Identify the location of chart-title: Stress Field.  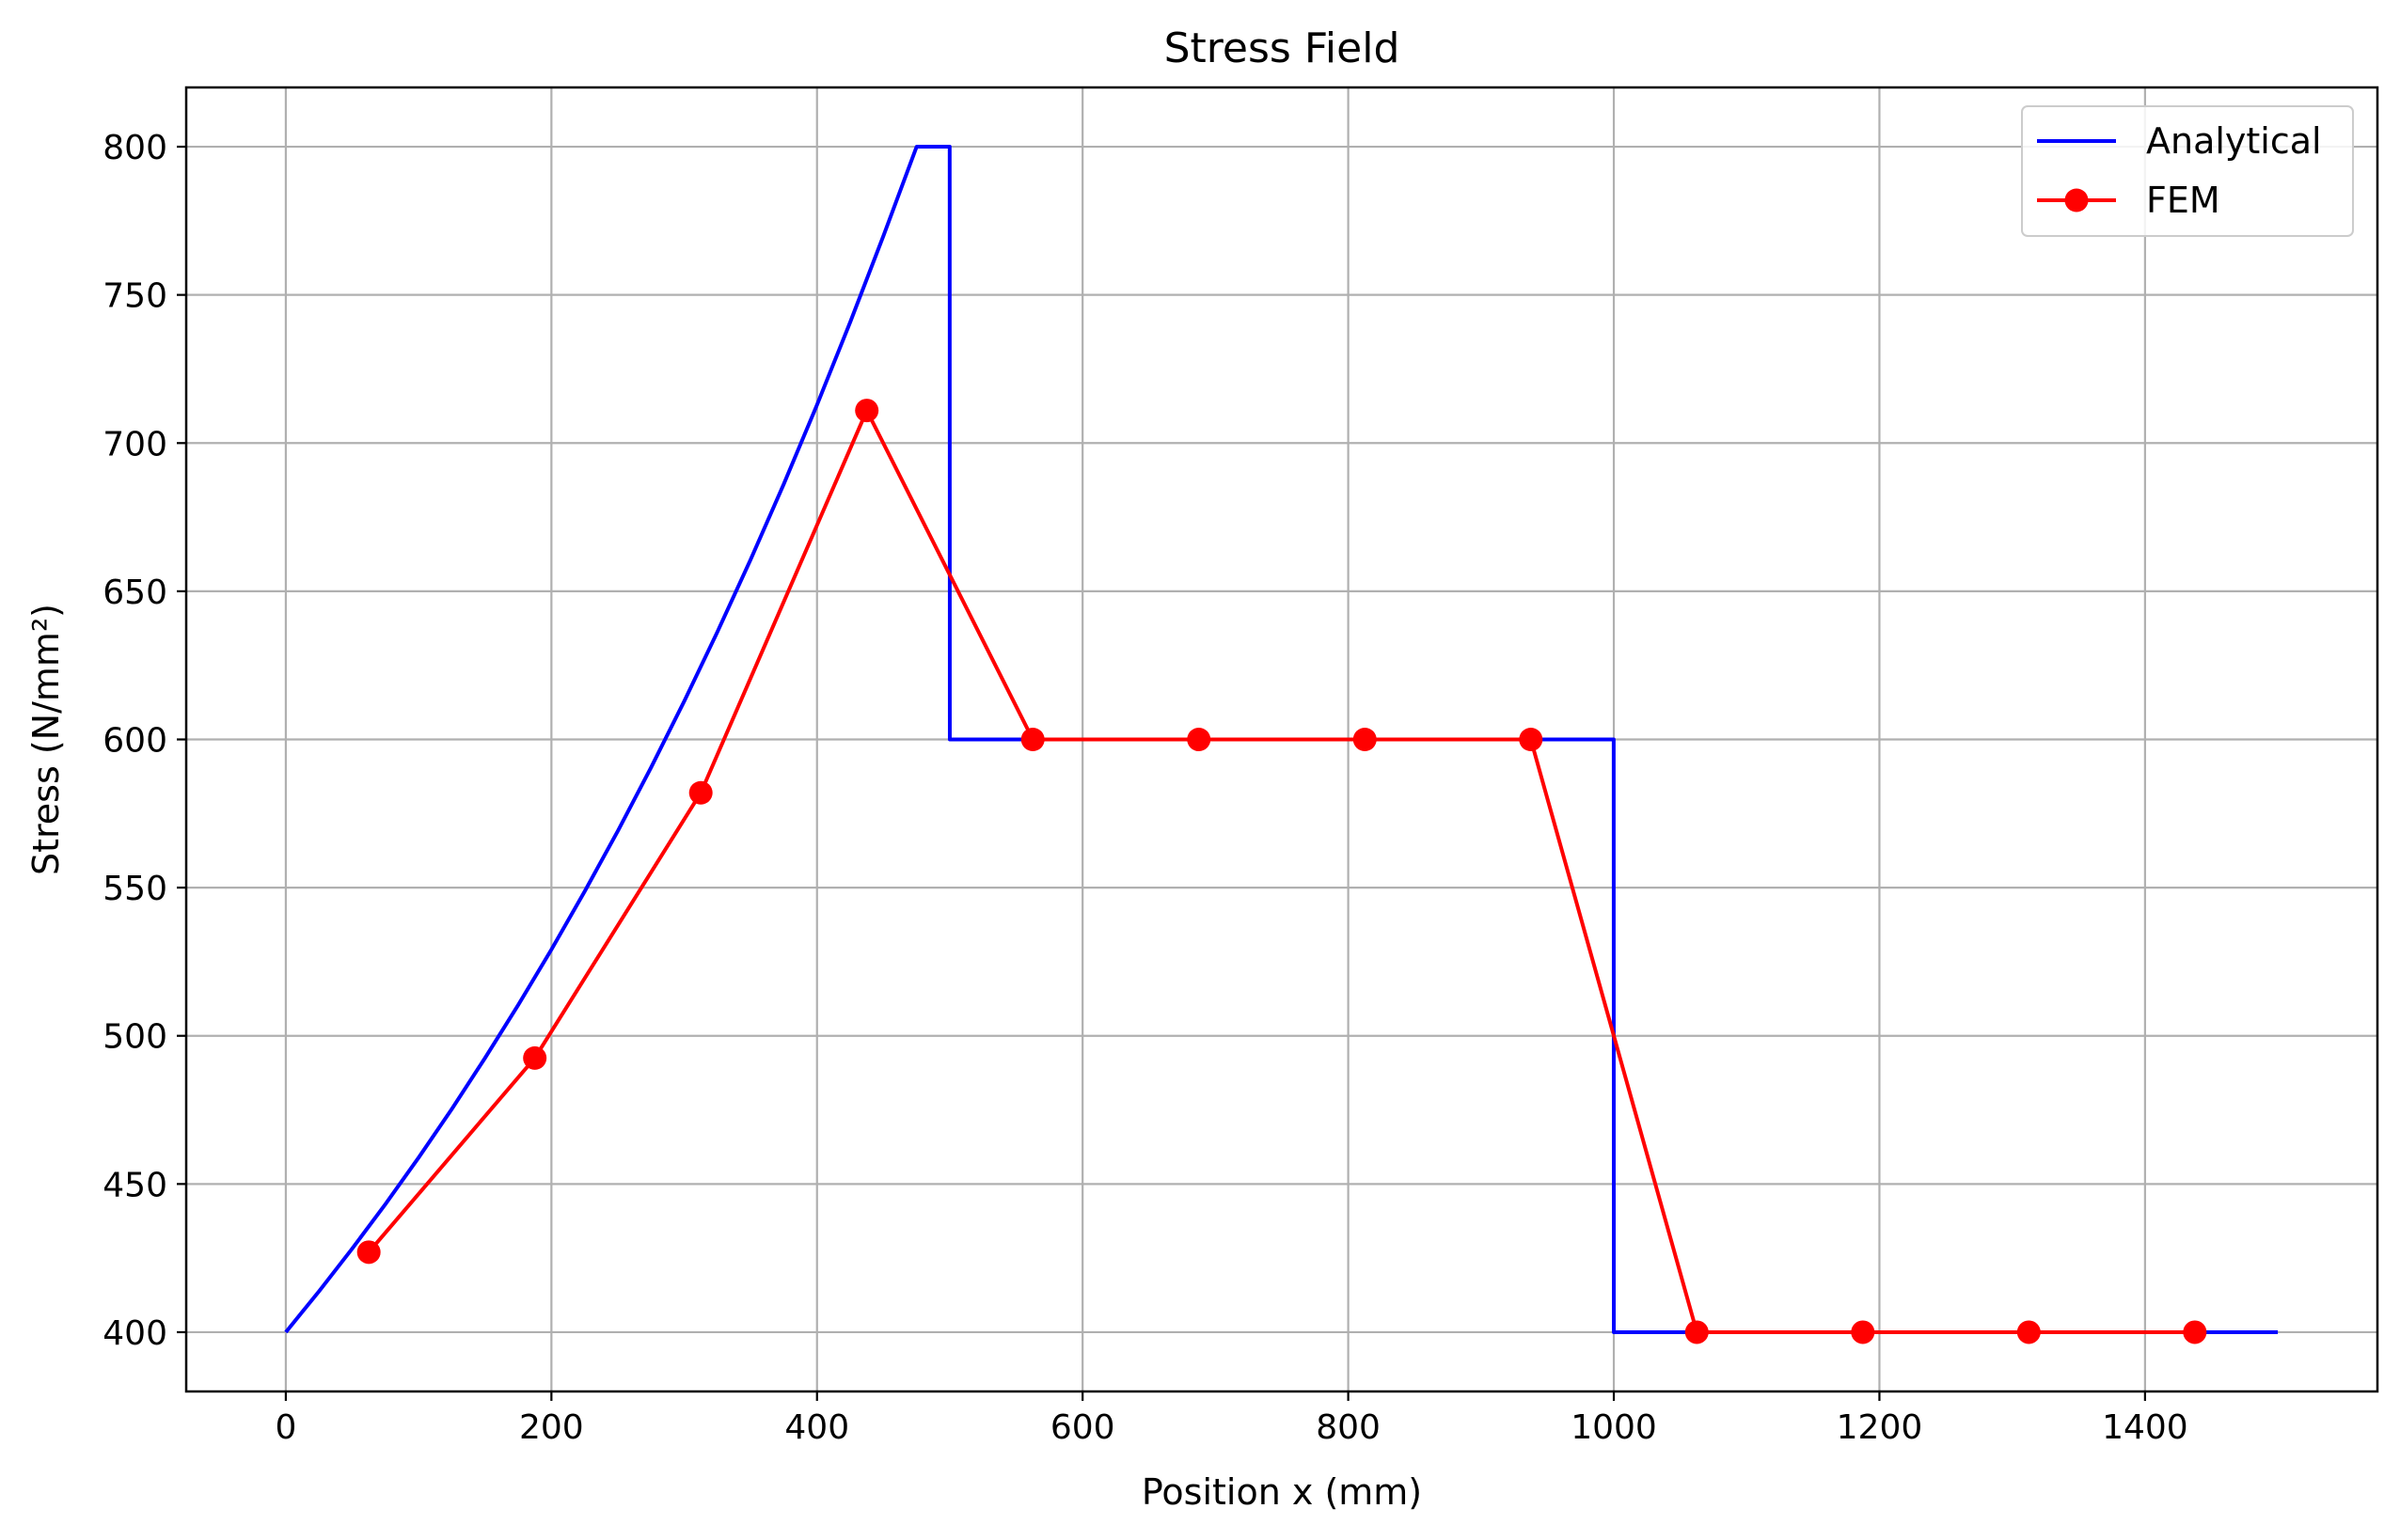
(1282, 48).